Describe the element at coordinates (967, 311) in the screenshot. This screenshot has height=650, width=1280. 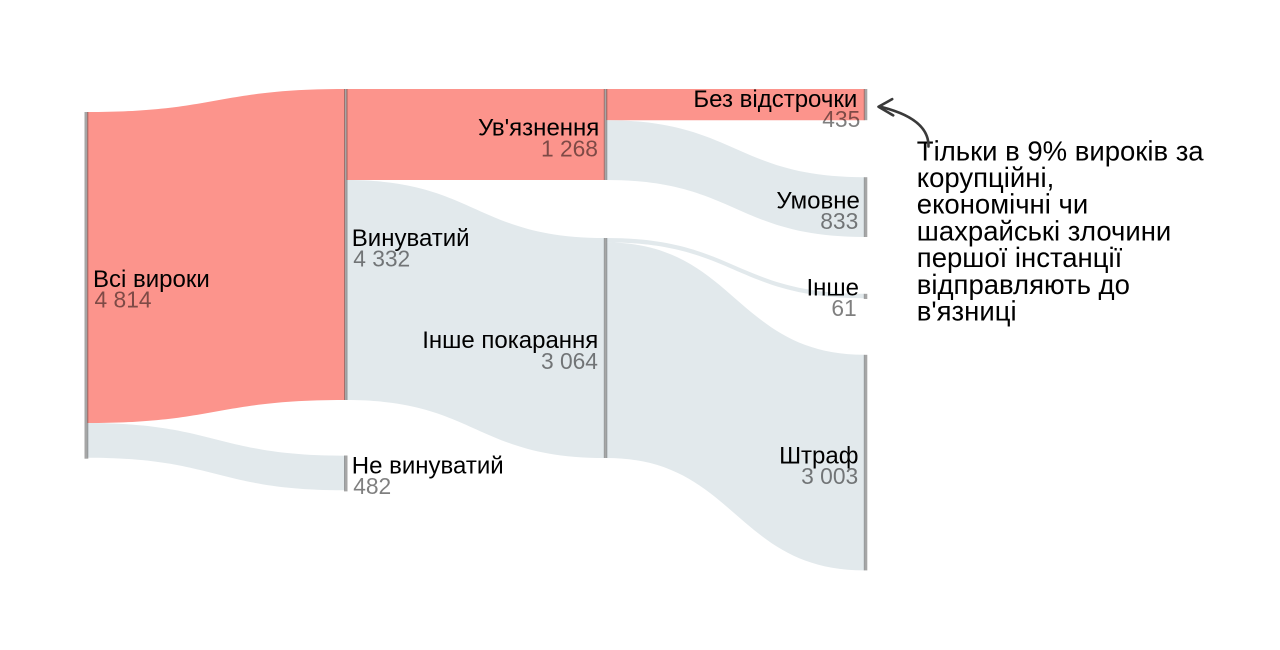
I see `svg-text: в'язниці` at that location.